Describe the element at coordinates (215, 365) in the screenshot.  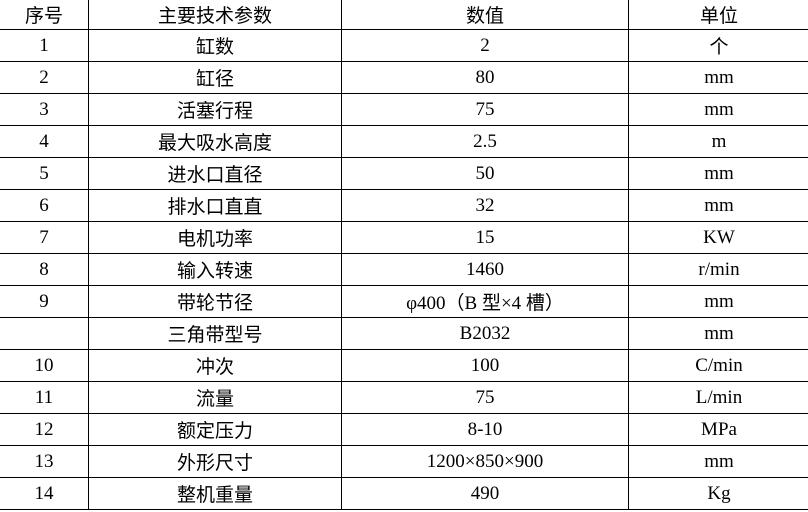
I see `cell-param: 冲次` at that location.